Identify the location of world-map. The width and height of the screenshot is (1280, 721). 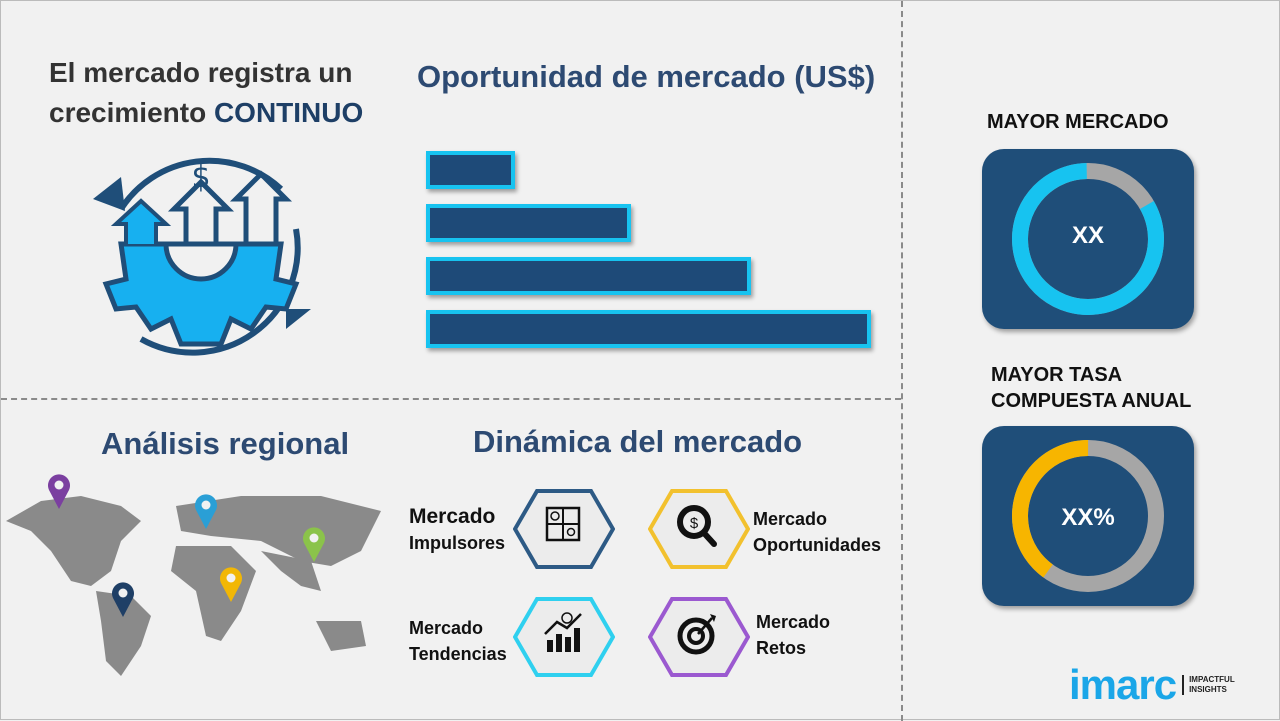
(193, 586).